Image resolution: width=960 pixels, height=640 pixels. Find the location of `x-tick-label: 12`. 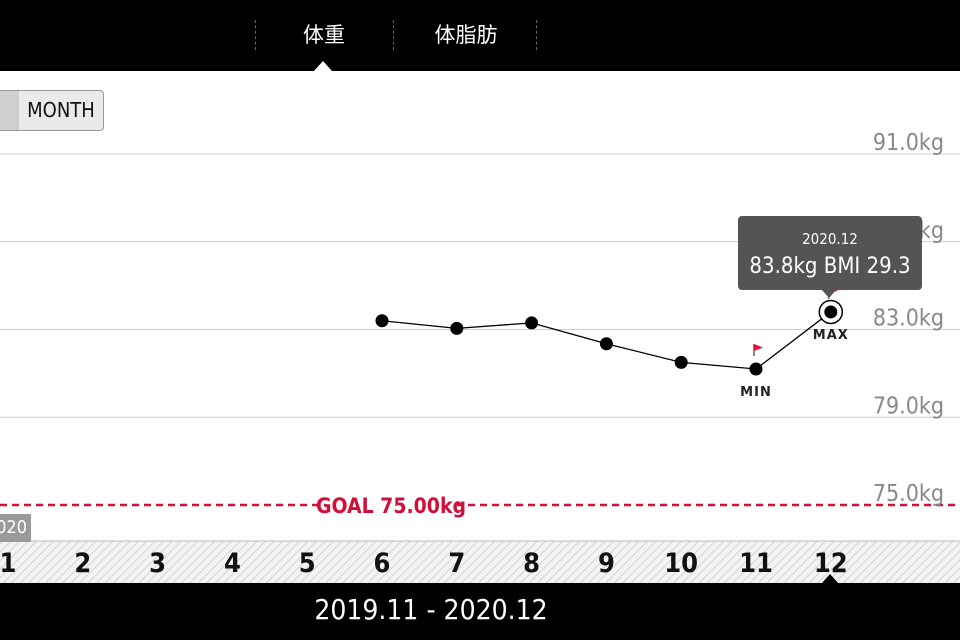

x-tick-label: 12 is located at coordinates (831, 563).